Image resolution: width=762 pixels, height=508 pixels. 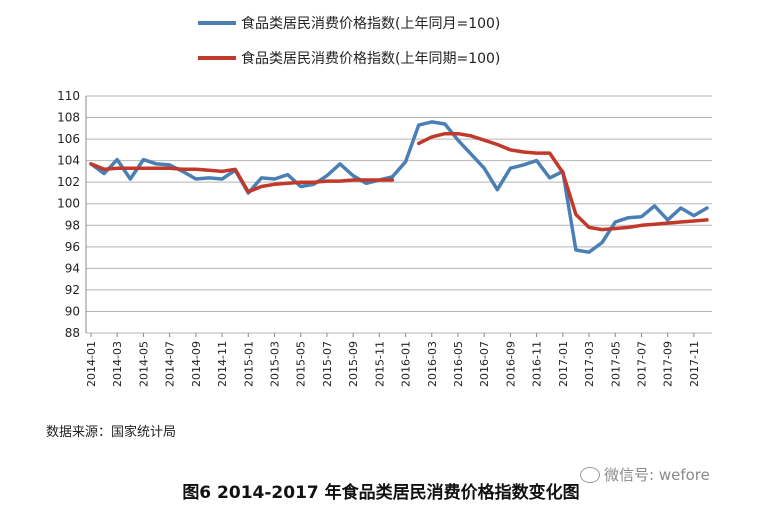 I want to click on x-tick-label: 2016-01, so click(x=406, y=364).